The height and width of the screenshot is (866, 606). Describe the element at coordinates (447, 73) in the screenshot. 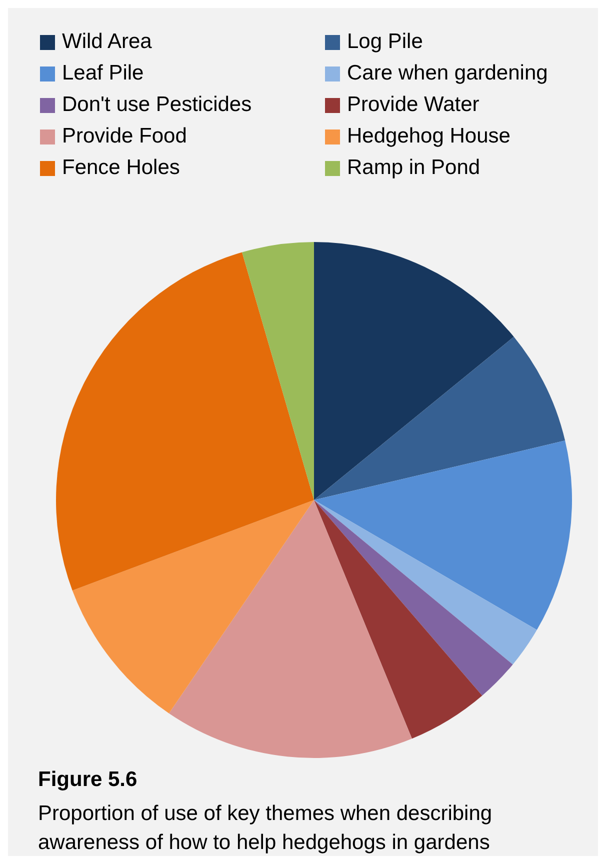

I see `legend-label: Care when gardening` at that location.